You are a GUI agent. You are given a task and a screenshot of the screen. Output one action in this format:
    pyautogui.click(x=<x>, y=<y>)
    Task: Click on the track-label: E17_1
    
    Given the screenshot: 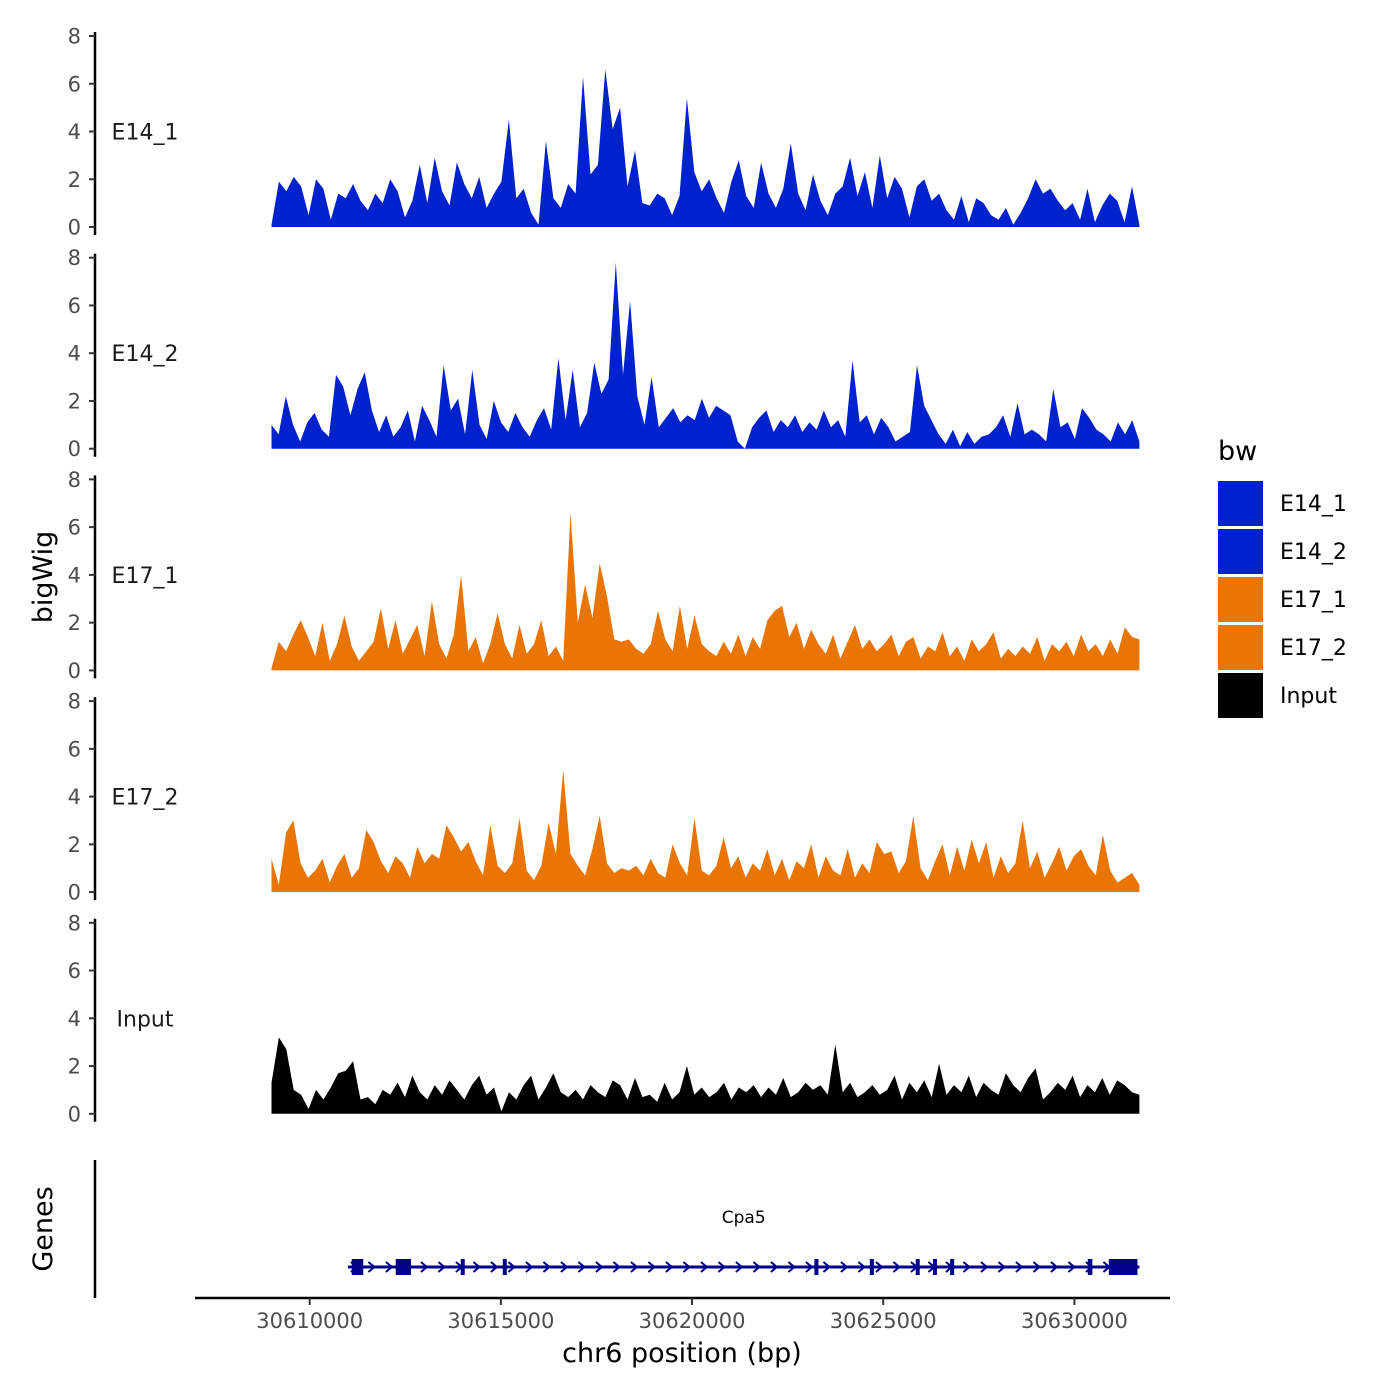 What is the action you would take?
    pyautogui.click(x=145, y=576)
    